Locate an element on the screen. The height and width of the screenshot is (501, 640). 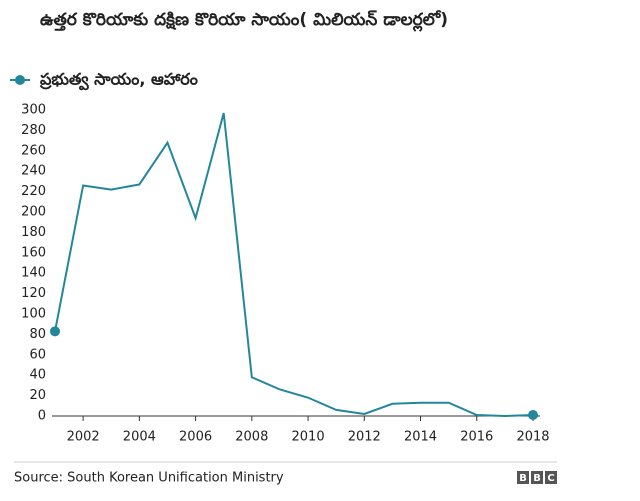
y-tick-label: 160 is located at coordinates (33, 252).